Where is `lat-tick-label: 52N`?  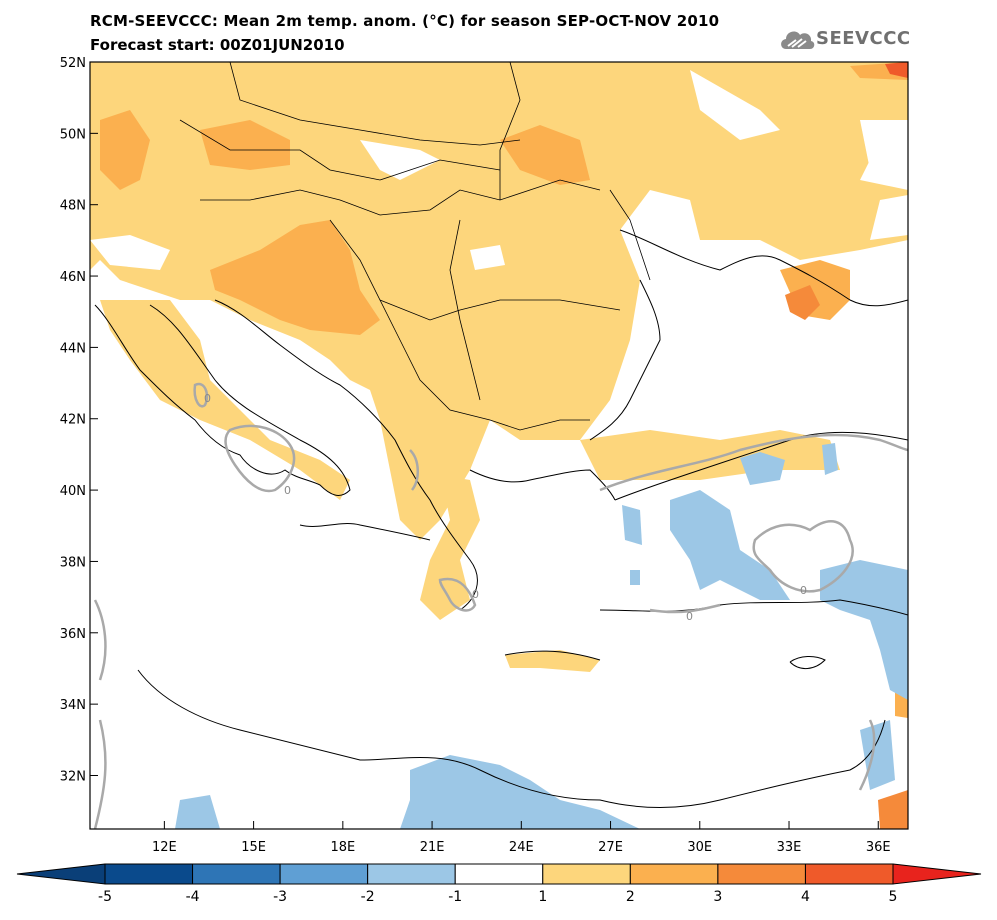
lat-tick-label: 52N is located at coordinates (73, 63).